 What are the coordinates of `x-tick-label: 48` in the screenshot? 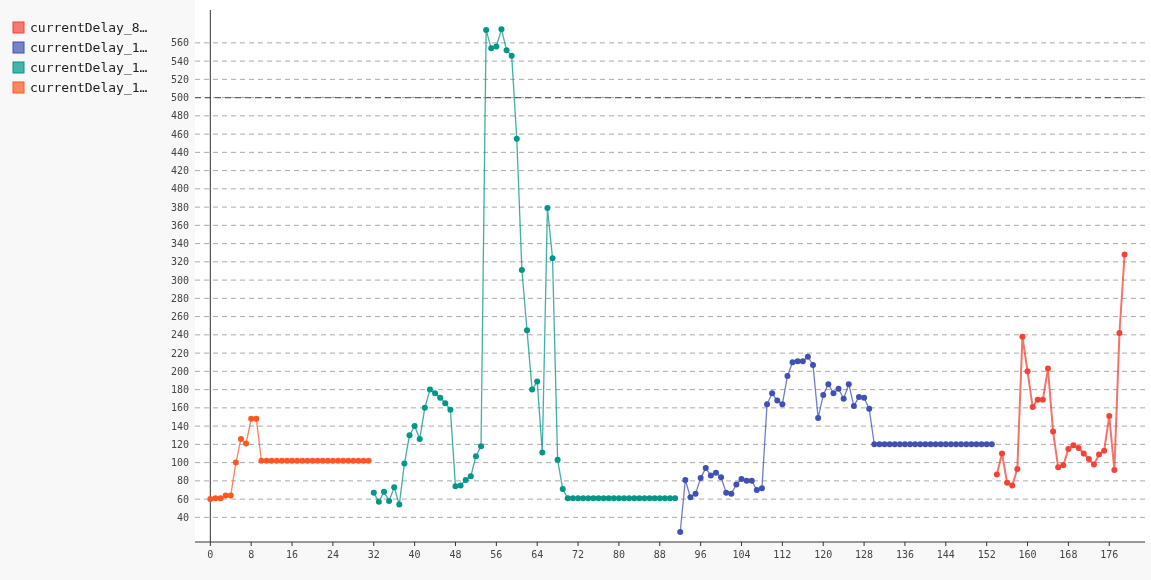 It's located at (455, 554).